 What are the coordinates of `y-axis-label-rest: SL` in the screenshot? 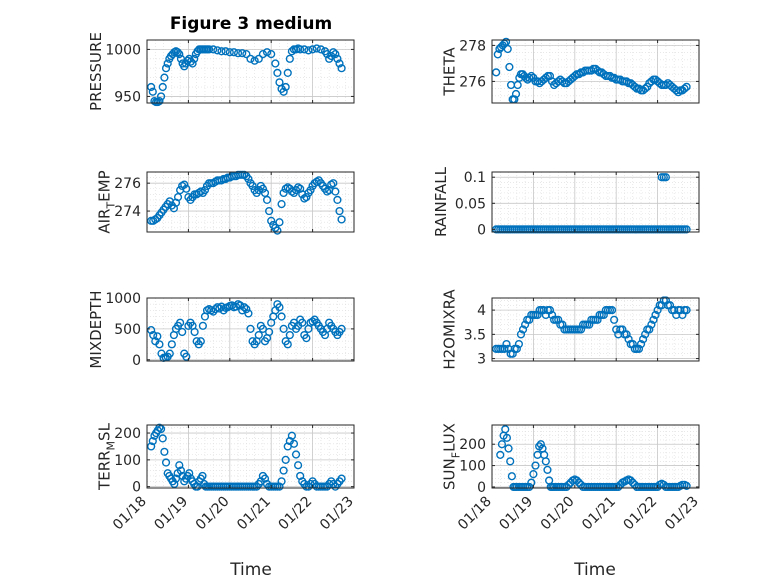 It's located at (105, 431).